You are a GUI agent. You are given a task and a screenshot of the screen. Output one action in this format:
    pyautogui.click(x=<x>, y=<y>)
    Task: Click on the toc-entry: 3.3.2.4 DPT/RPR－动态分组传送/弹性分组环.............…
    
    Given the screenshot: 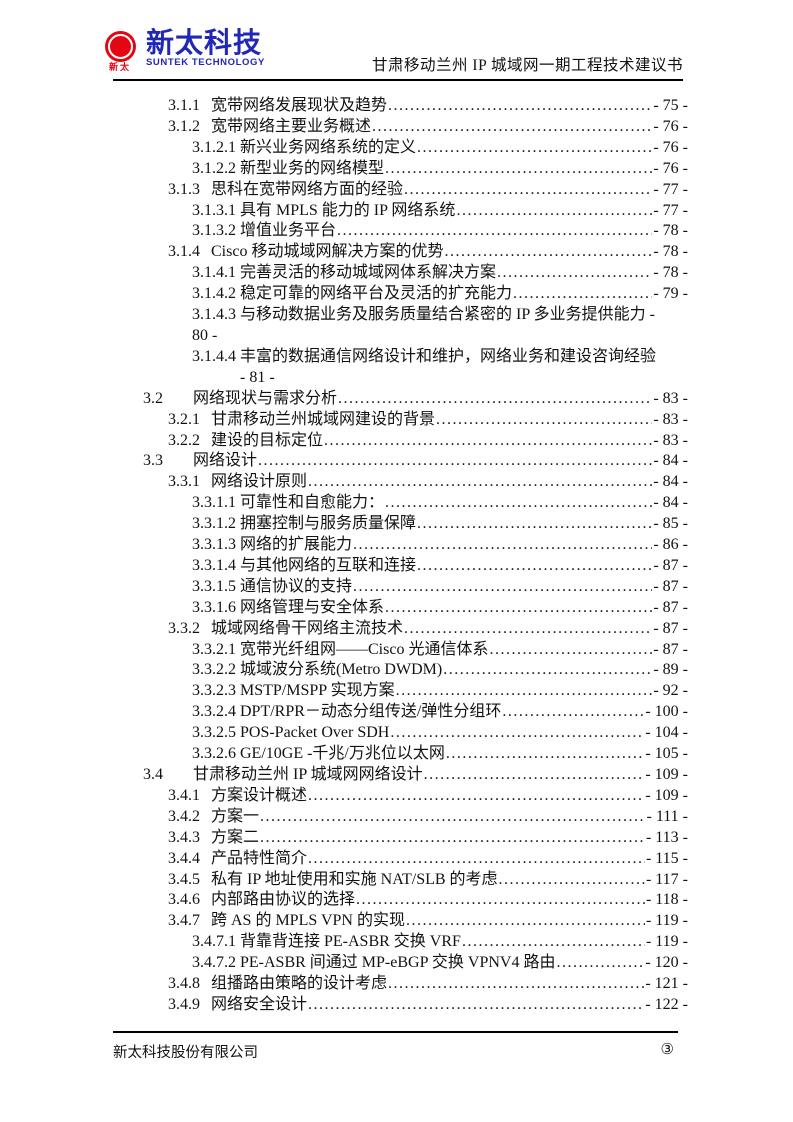 What is the action you would take?
    pyautogui.click(x=400, y=712)
    